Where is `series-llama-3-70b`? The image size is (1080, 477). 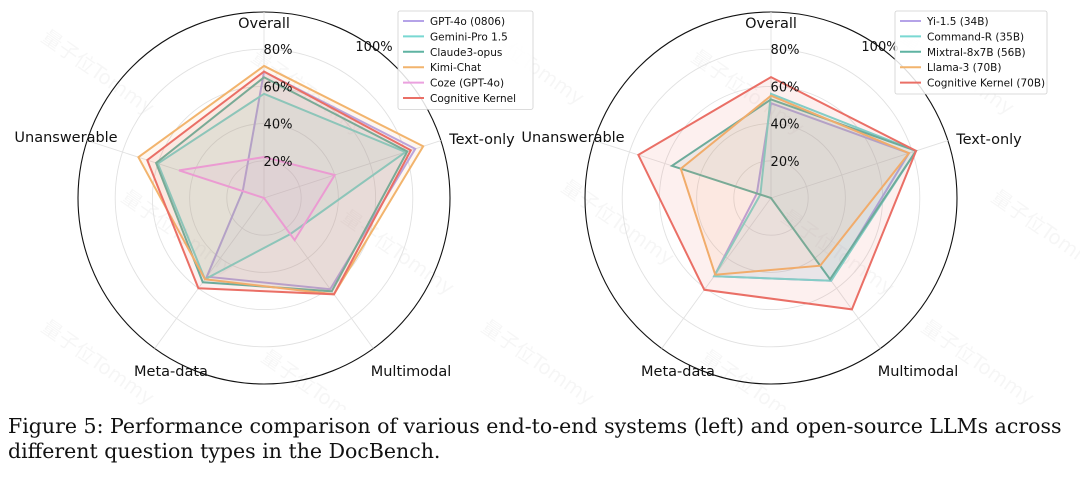 series-llama-3-70b is located at coordinates (795, 185).